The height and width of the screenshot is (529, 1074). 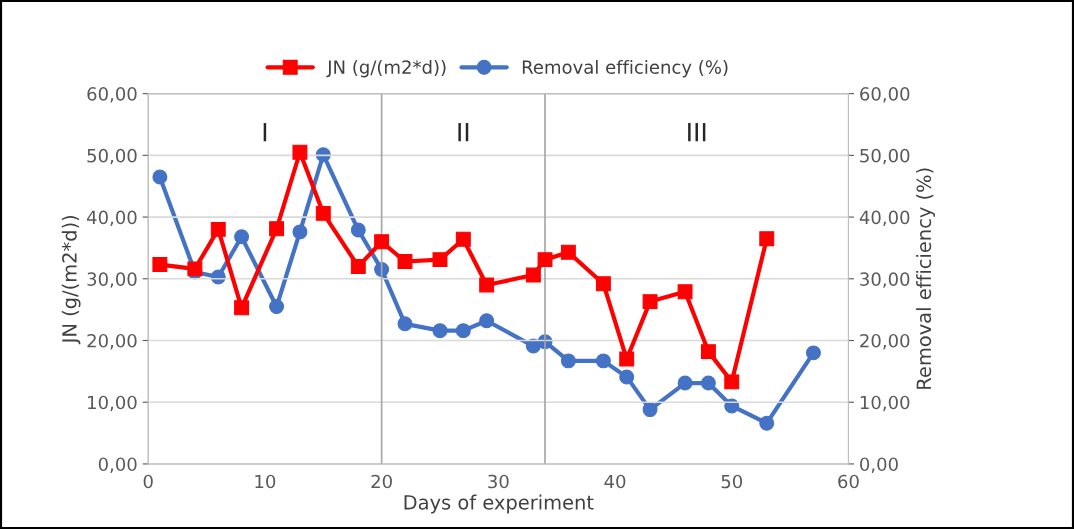 What do you see at coordinates (265, 132) in the screenshot?
I see `annotation: I` at bounding box center [265, 132].